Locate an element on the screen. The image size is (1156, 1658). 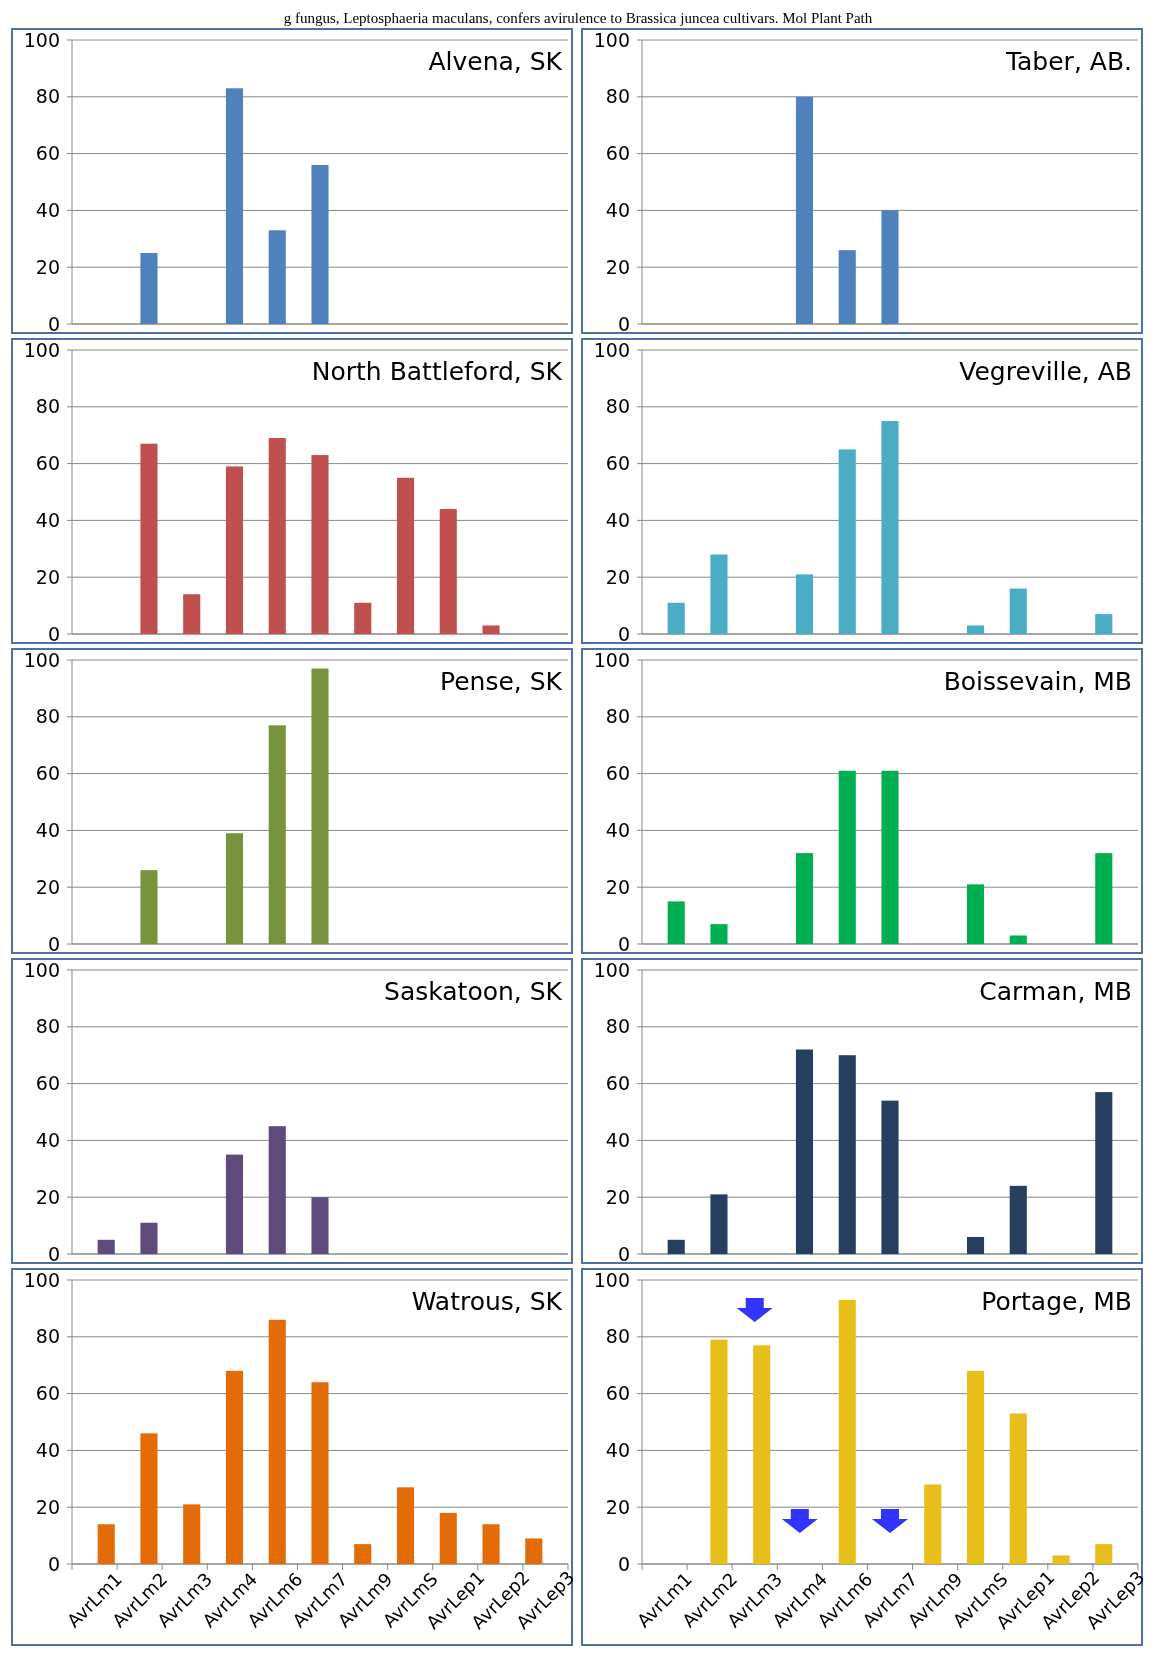
chart-title: Portage, MB is located at coordinates (1056, 1301).